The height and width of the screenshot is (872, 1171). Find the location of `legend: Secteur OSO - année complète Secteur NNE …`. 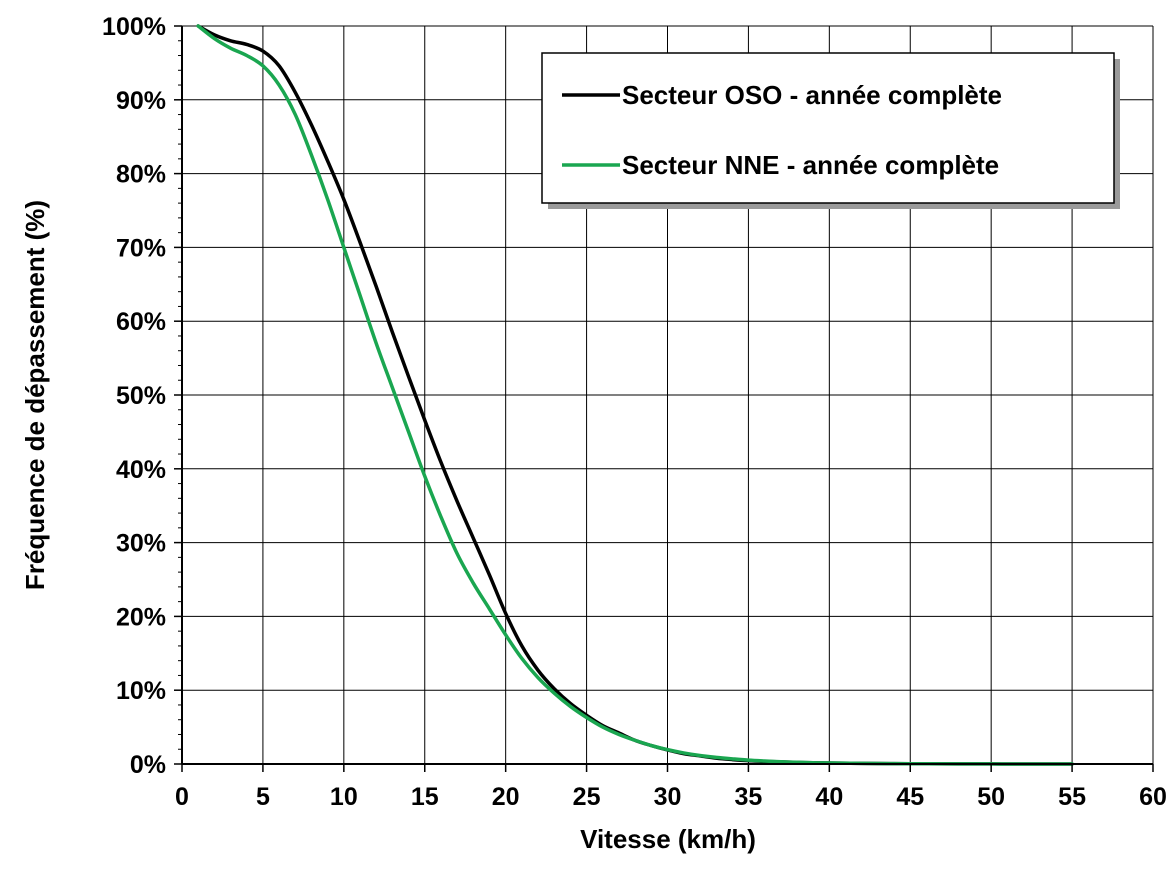

legend: Secteur OSO - année complète Secteur NNE … is located at coordinates (830, 130).